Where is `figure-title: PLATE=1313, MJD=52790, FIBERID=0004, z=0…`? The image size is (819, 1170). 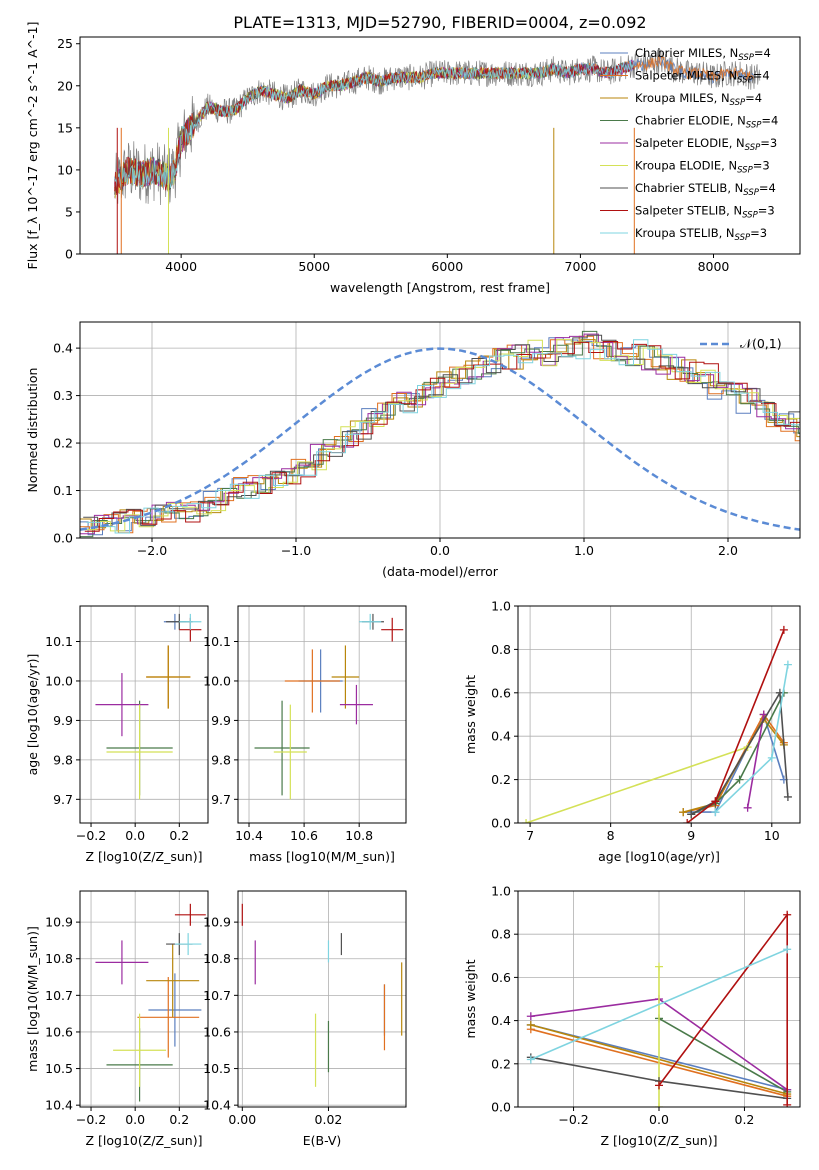 figure-title: PLATE=1313, MJD=52790, FIBERID=0004, z=0… is located at coordinates (439, 22).